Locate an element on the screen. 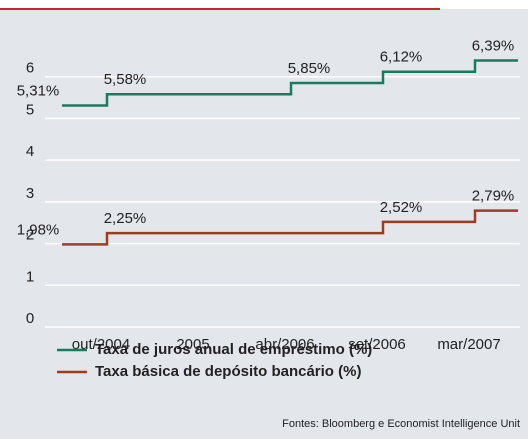  x-tick-label: out/2004 is located at coordinates (101, 344).